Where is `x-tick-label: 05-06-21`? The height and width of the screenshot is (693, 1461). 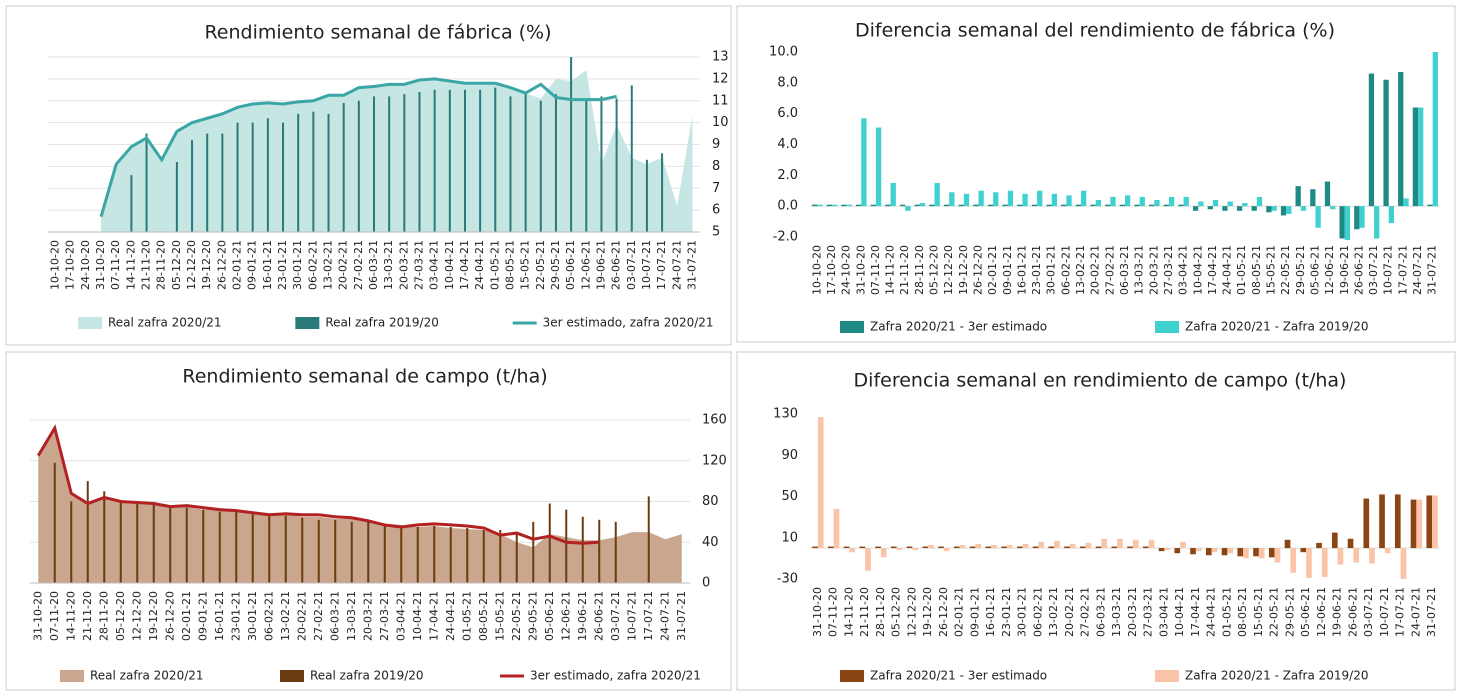 x-tick-label: 05-06-21 is located at coordinates (1314, 270).